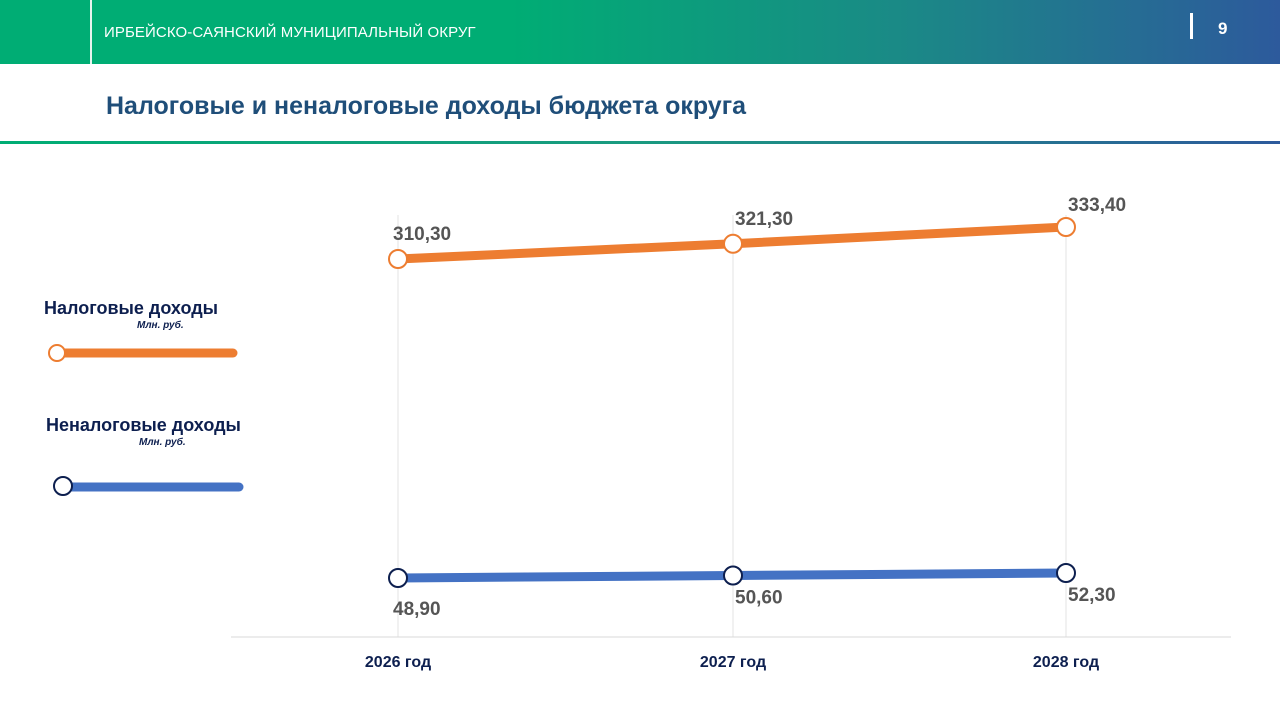 This screenshot has width=1280, height=720. Describe the element at coordinates (417, 609) in the screenshot. I see `data-label: 48,90` at that location.